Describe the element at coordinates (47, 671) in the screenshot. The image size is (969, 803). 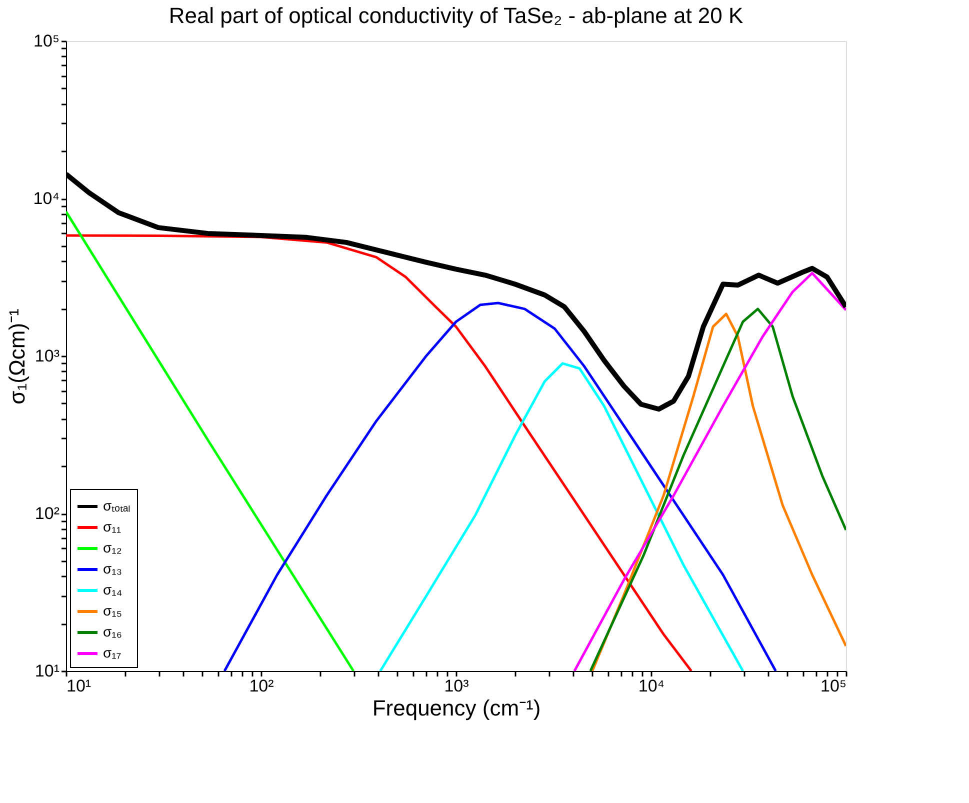
I see `y-tick-label: 10¹` at that location.